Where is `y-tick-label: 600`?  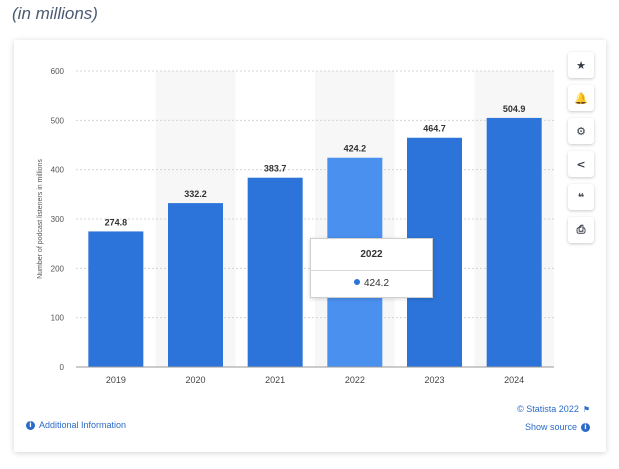
y-tick-label: 600 is located at coordinates (58, 71).